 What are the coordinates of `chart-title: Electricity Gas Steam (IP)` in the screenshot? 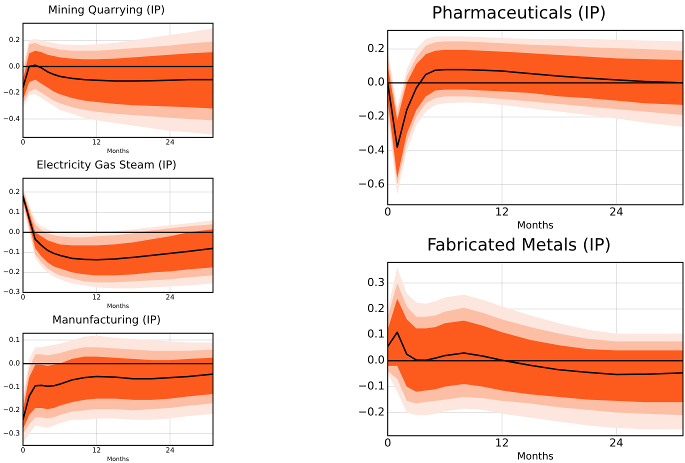 It's located at (106, 165).